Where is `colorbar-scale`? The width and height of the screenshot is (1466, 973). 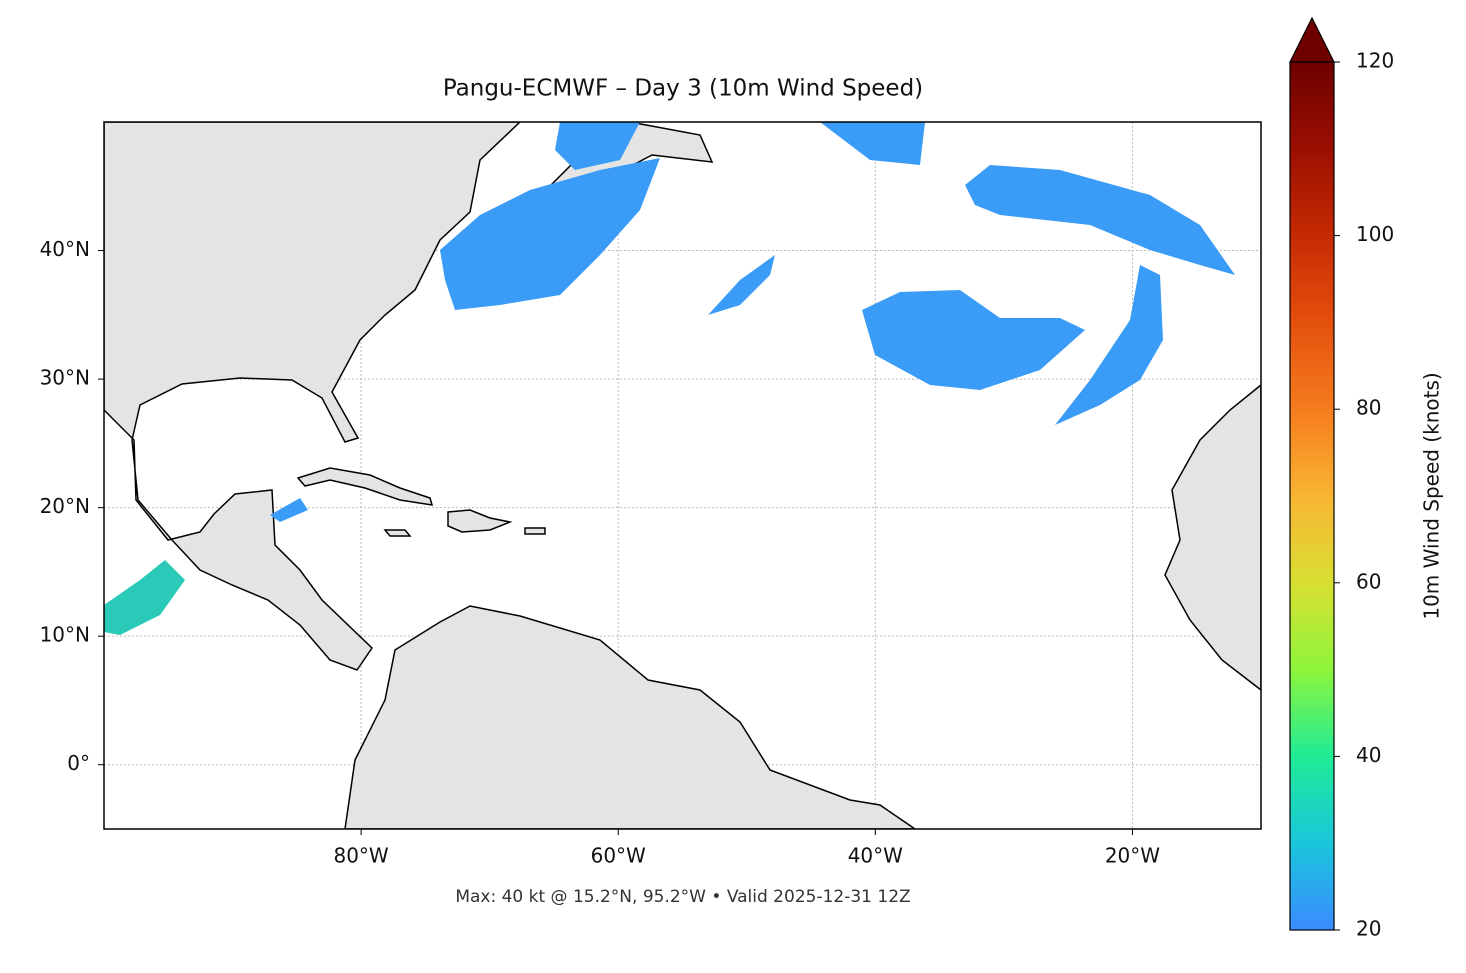
colorbar-scale is located at coordinates (1312, 496).